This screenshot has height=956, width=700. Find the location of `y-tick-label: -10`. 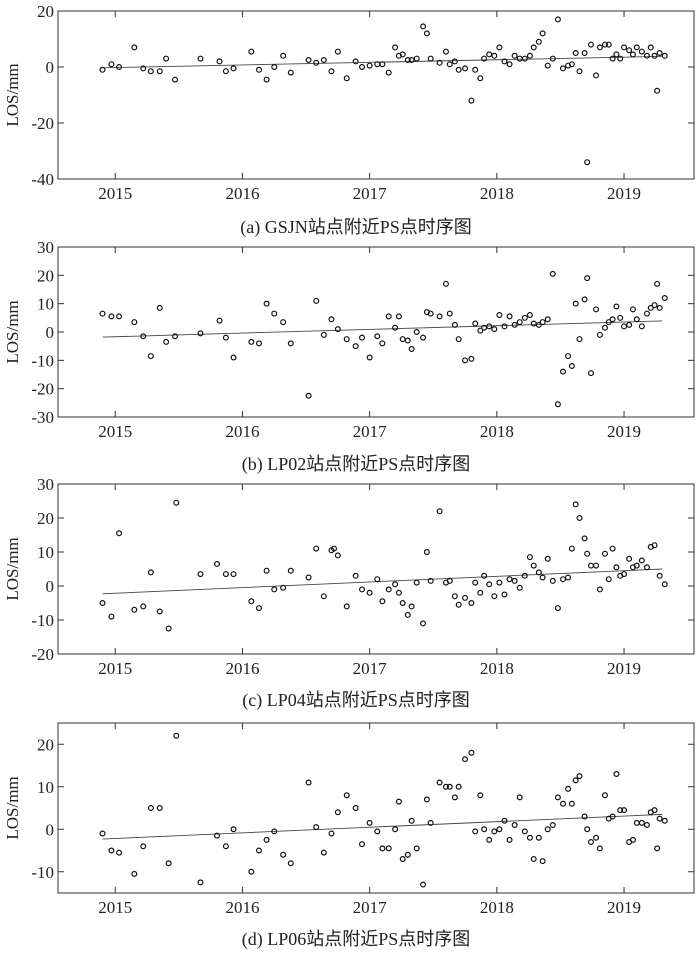

y-tick-label: -10 is located at coordinates (42, 872).